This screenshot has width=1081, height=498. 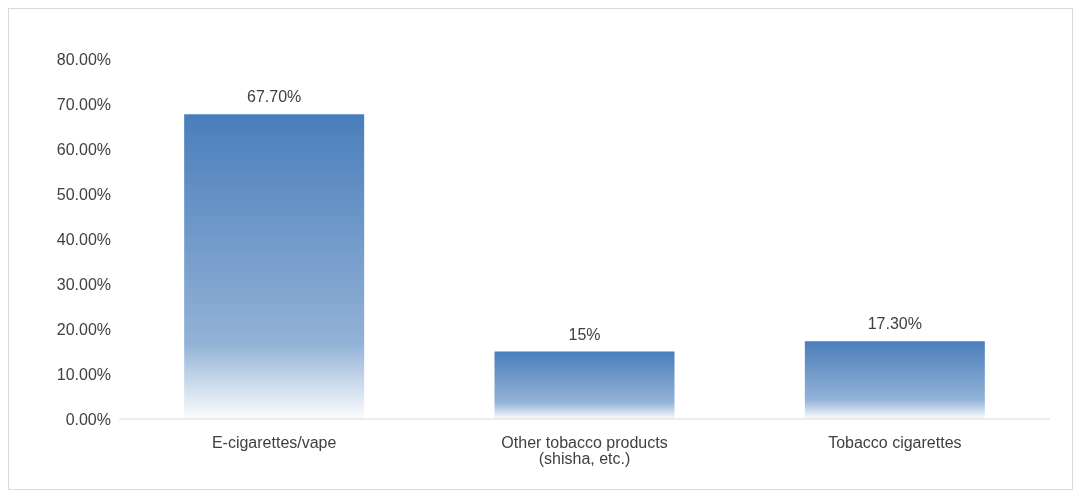 I want to click on x-tick-label: Tobacco cigarettes, so click(x=895, y=443).